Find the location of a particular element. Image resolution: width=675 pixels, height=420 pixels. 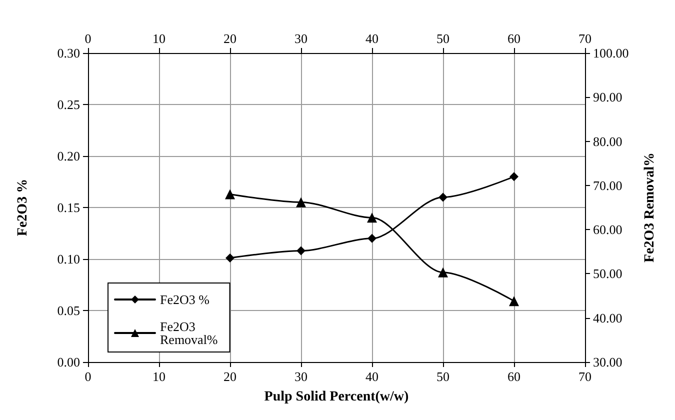

y2-tick-label: 30.00 is located at coordinates (607, 362).